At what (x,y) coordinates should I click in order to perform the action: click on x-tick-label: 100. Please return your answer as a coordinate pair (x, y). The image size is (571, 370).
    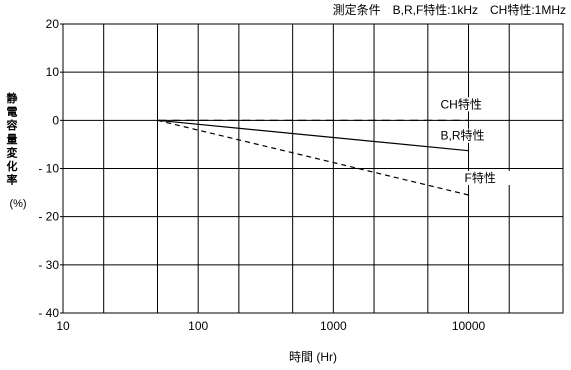
    Looking at the image, I should click on (198, 326).